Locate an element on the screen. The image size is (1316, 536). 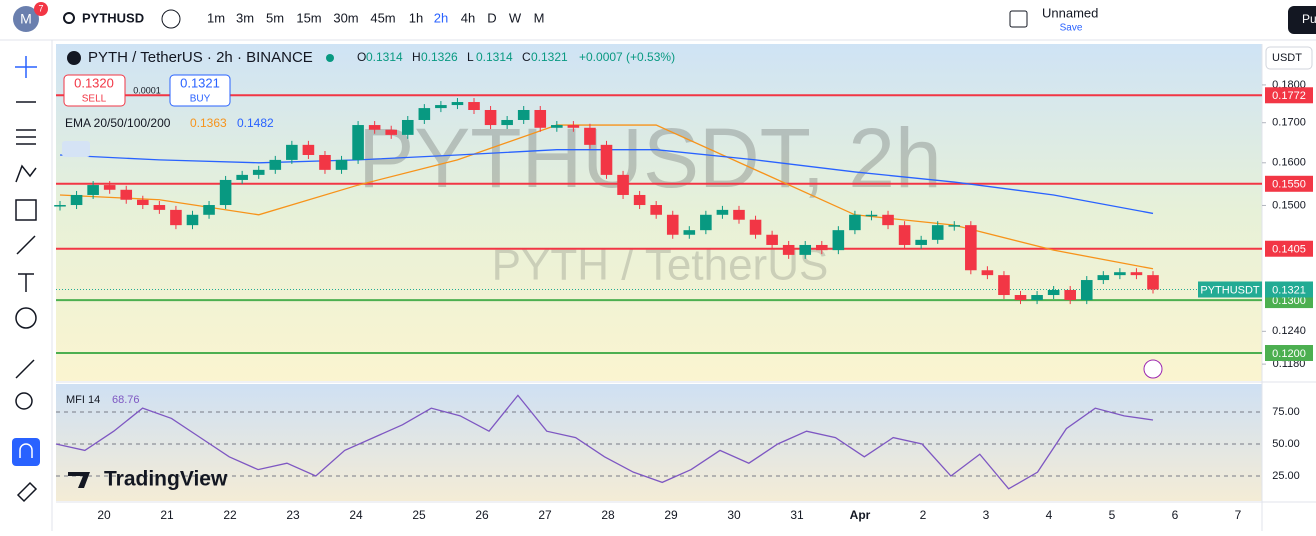
layout-name: Unnamed is located at coordinates (1070, 12).